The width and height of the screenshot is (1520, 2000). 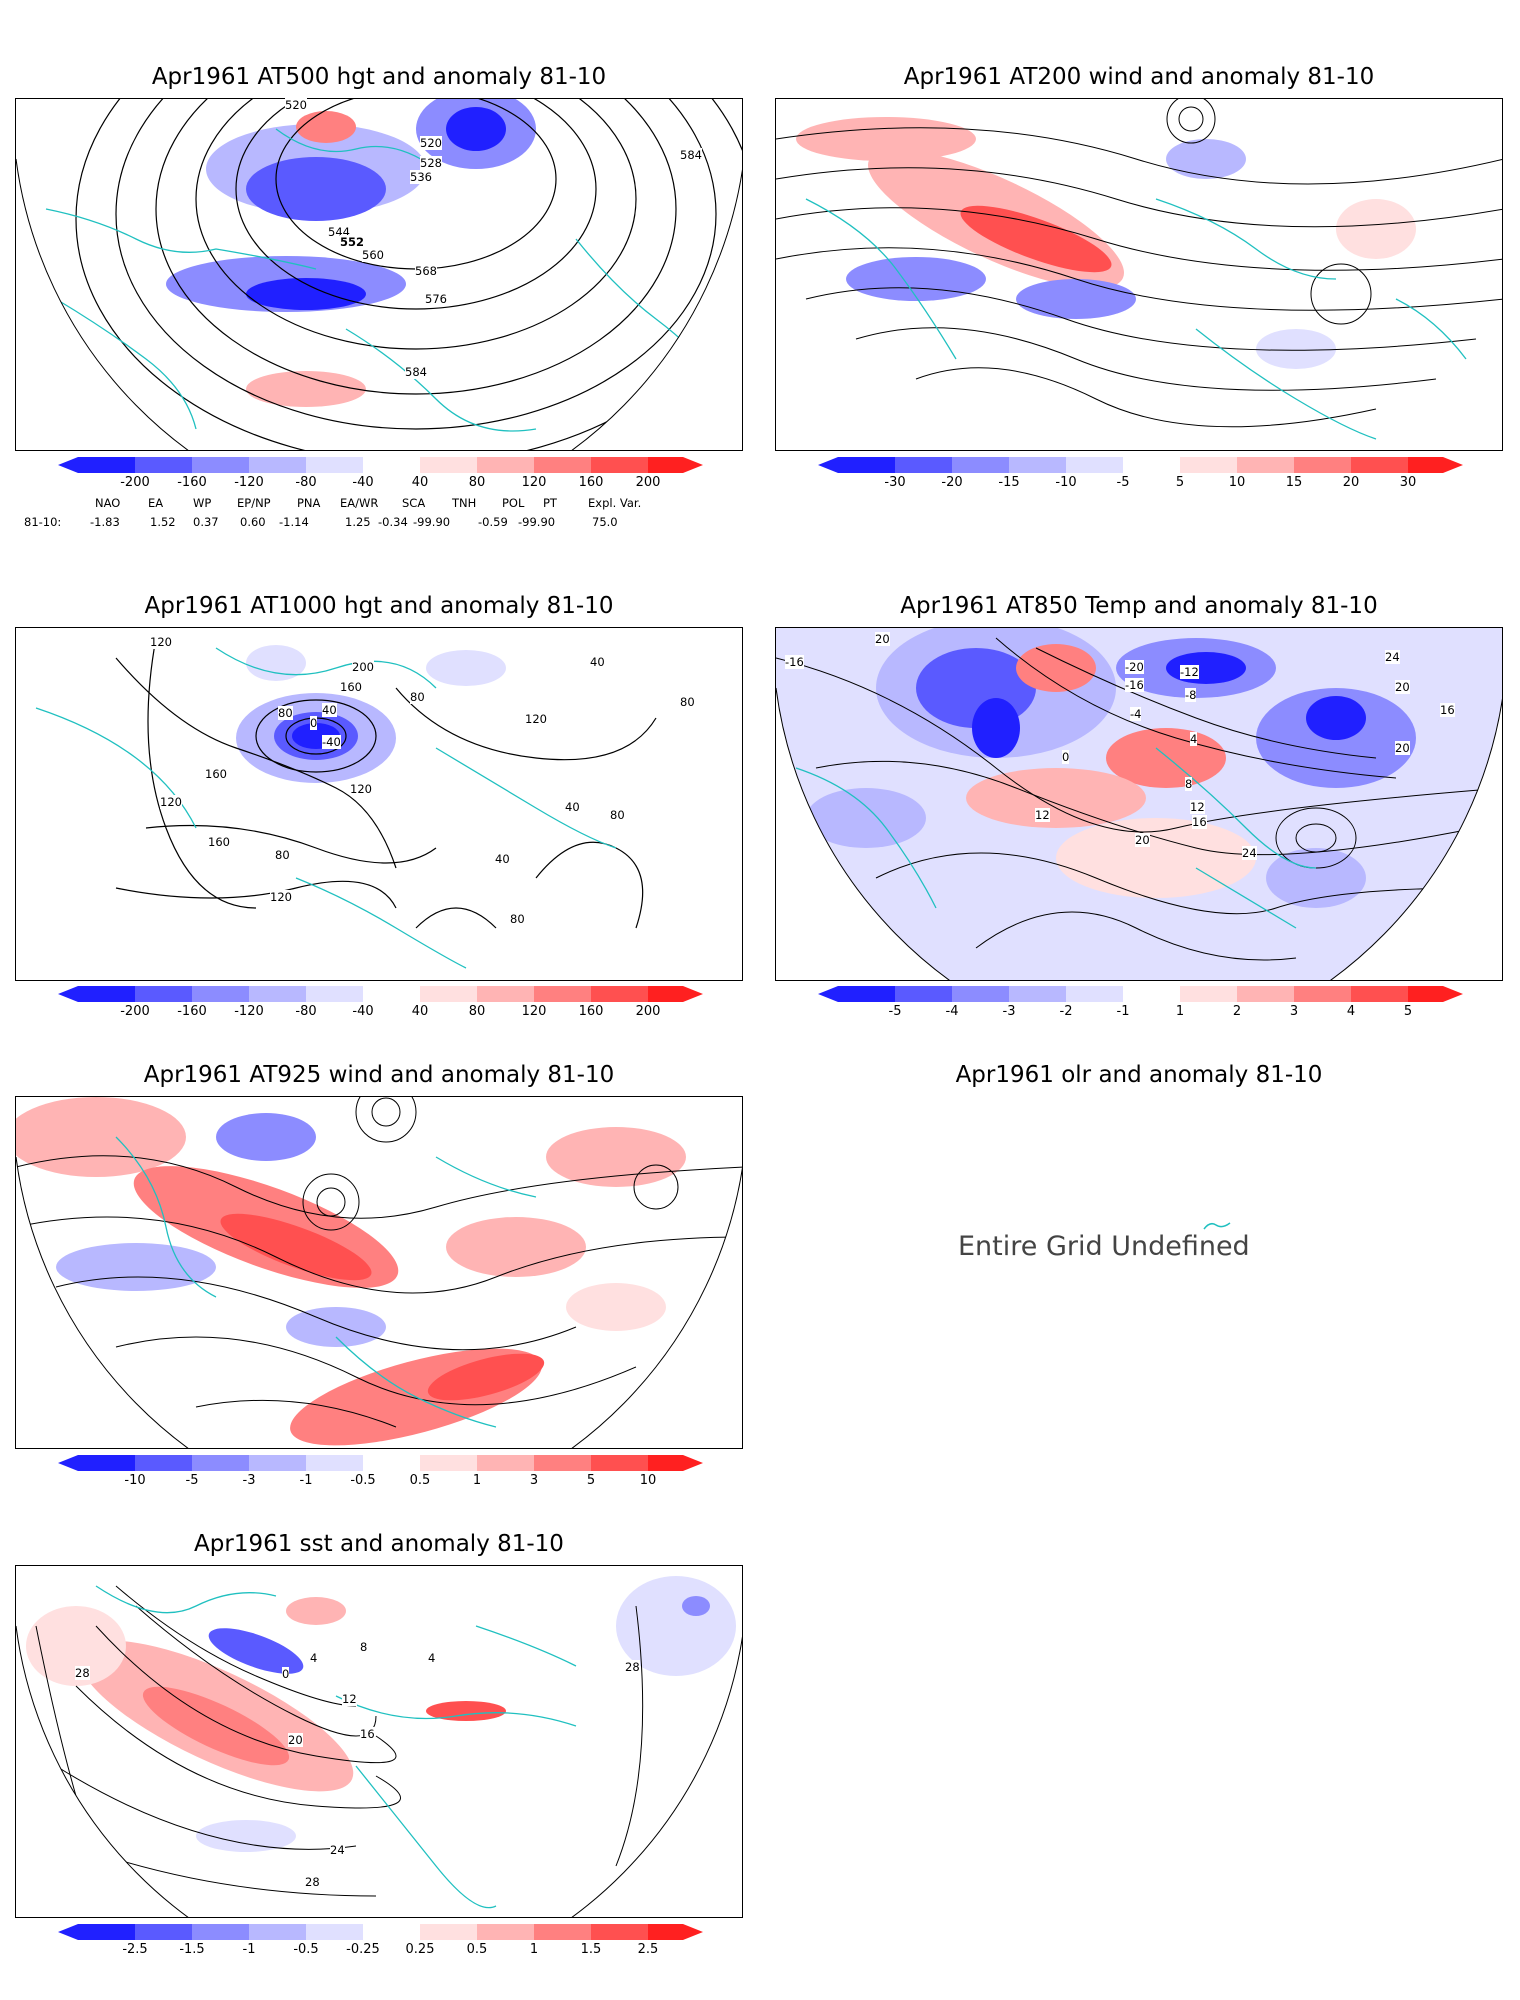 I want to click on index-header: NAO, so click(x=108, y=503).